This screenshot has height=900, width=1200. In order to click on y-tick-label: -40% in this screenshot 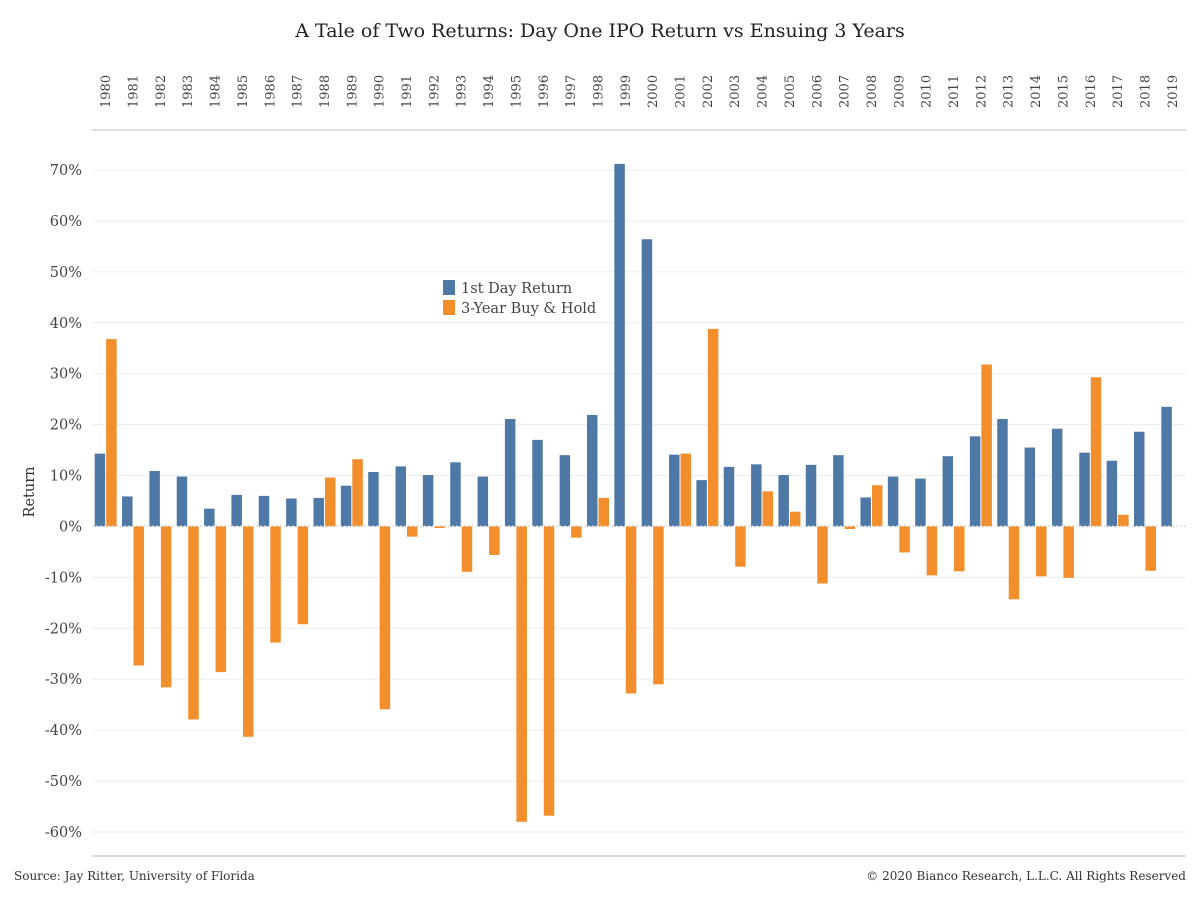, I will do `click(63, 731)`.